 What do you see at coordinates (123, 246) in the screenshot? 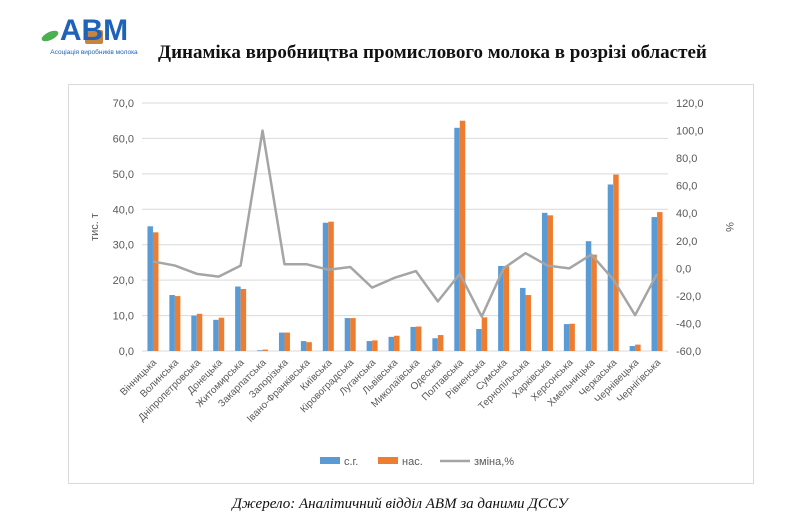
I see `y-tick-label: 30,0` at bounding box center [123, 246].